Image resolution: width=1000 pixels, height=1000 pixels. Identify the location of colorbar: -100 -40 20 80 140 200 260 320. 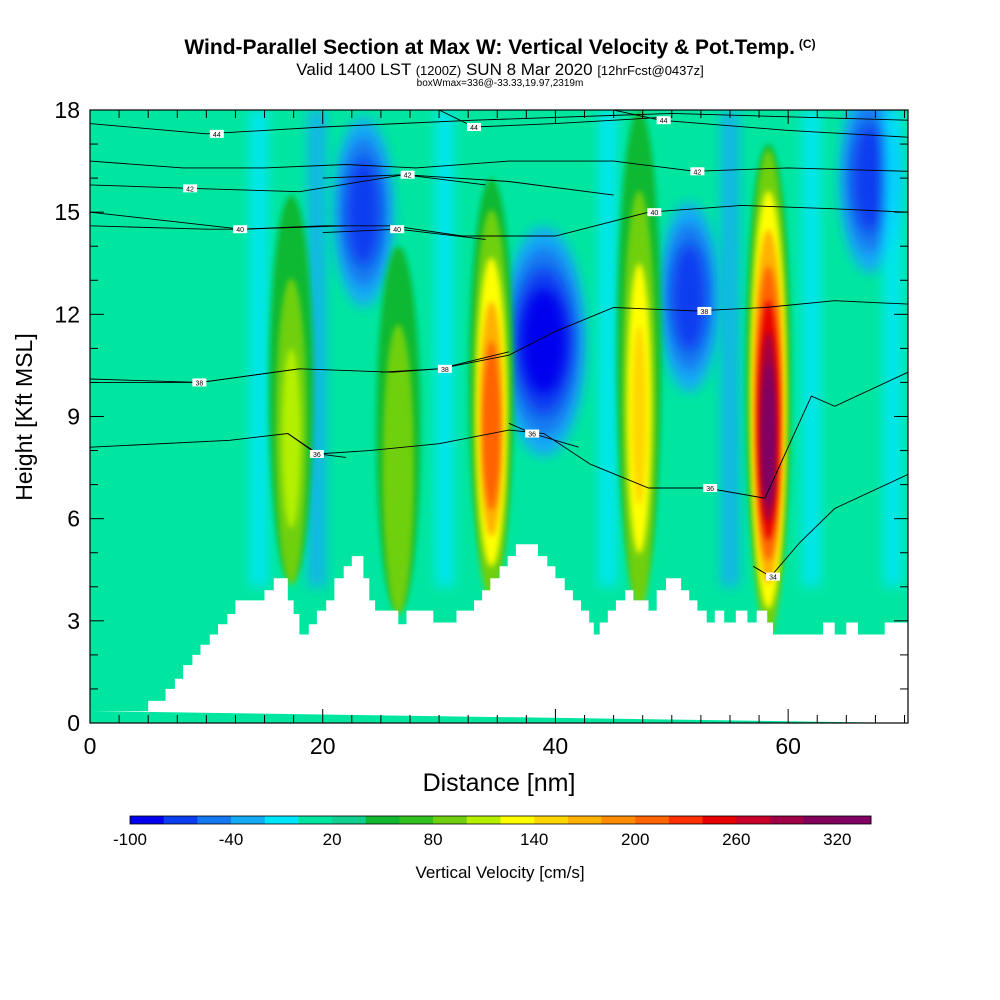
(492, 832).